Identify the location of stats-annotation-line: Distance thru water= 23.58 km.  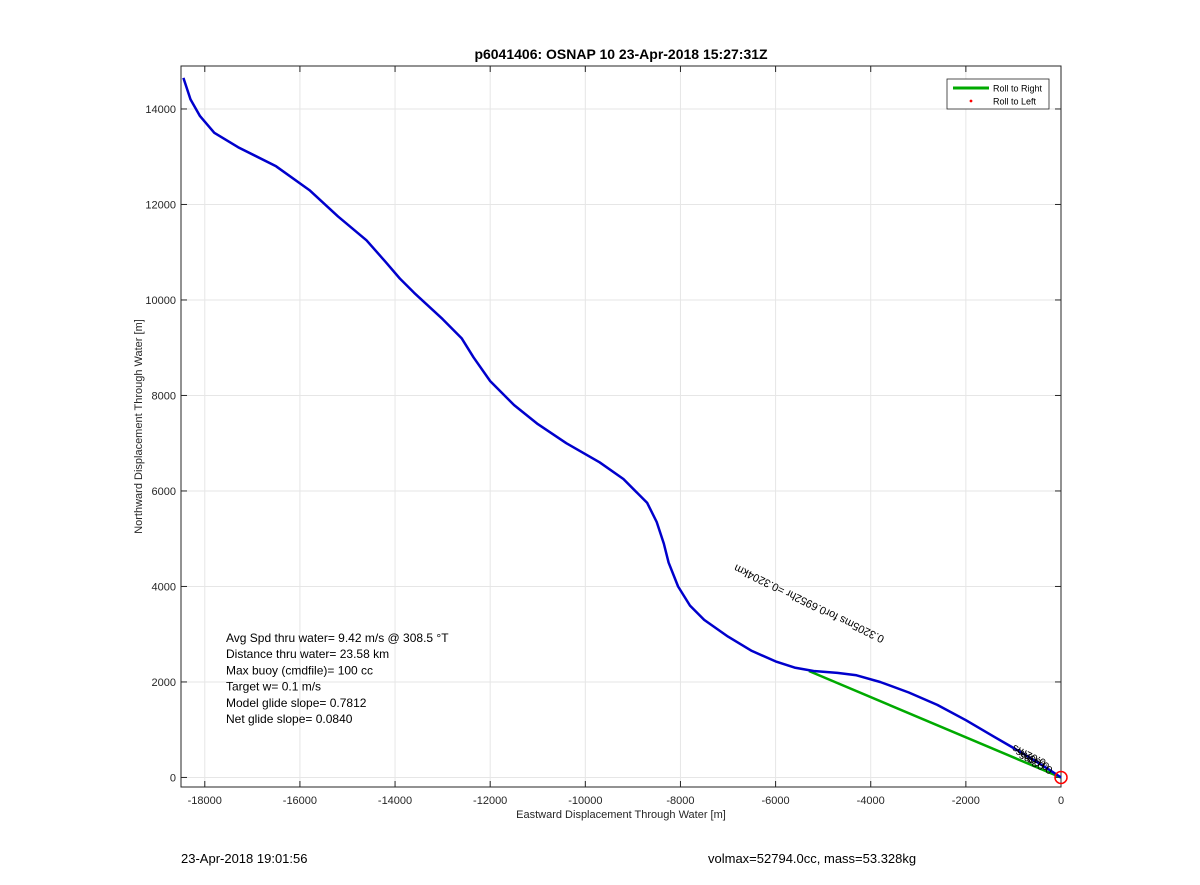
(307, 654).